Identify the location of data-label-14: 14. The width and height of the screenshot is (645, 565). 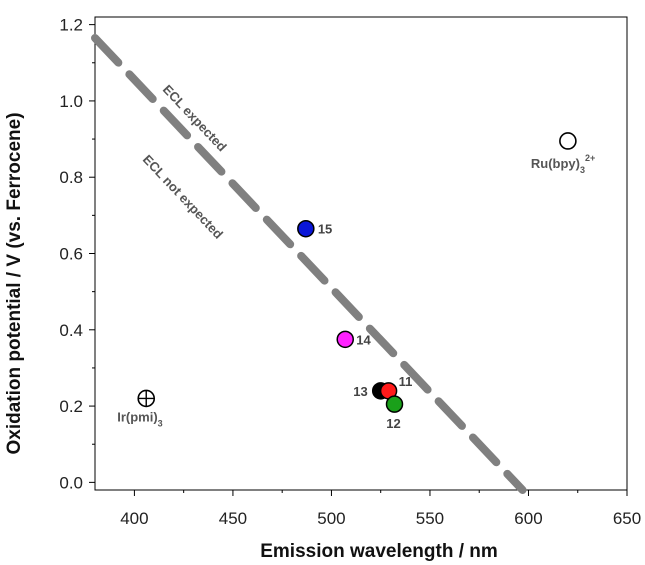
(363, 339).